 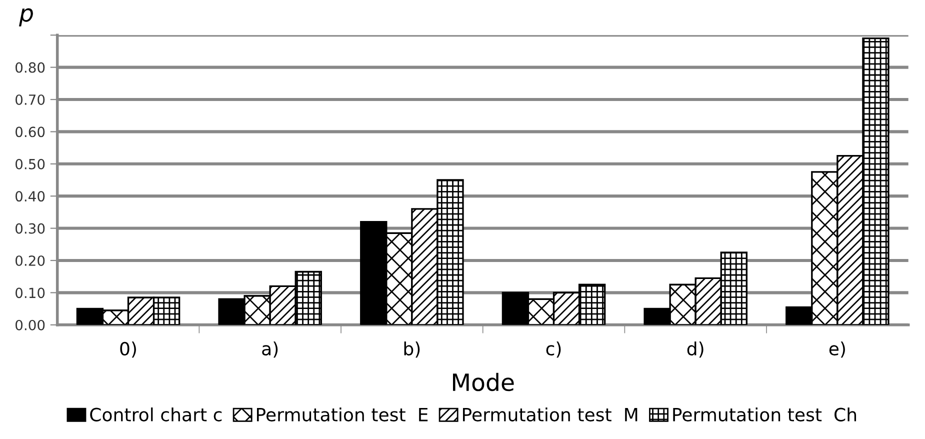 I want to click on y-tick-label: 0.20, so click(x=30, y=260).